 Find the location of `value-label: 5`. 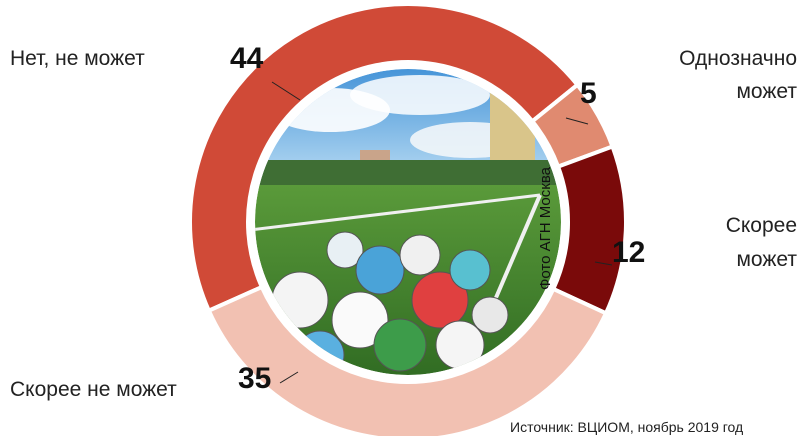

value-label: 5 is located at coordinates (588, 93).